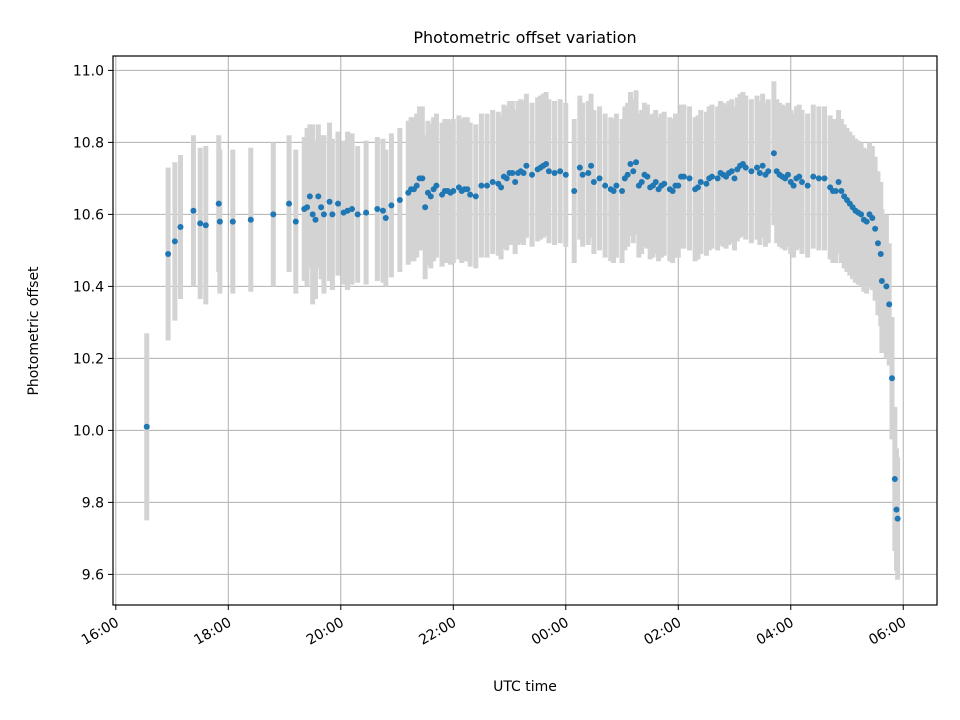 The image size is (960, 720). I want to click on y-tick-label: 9.8, so click(93, 503).